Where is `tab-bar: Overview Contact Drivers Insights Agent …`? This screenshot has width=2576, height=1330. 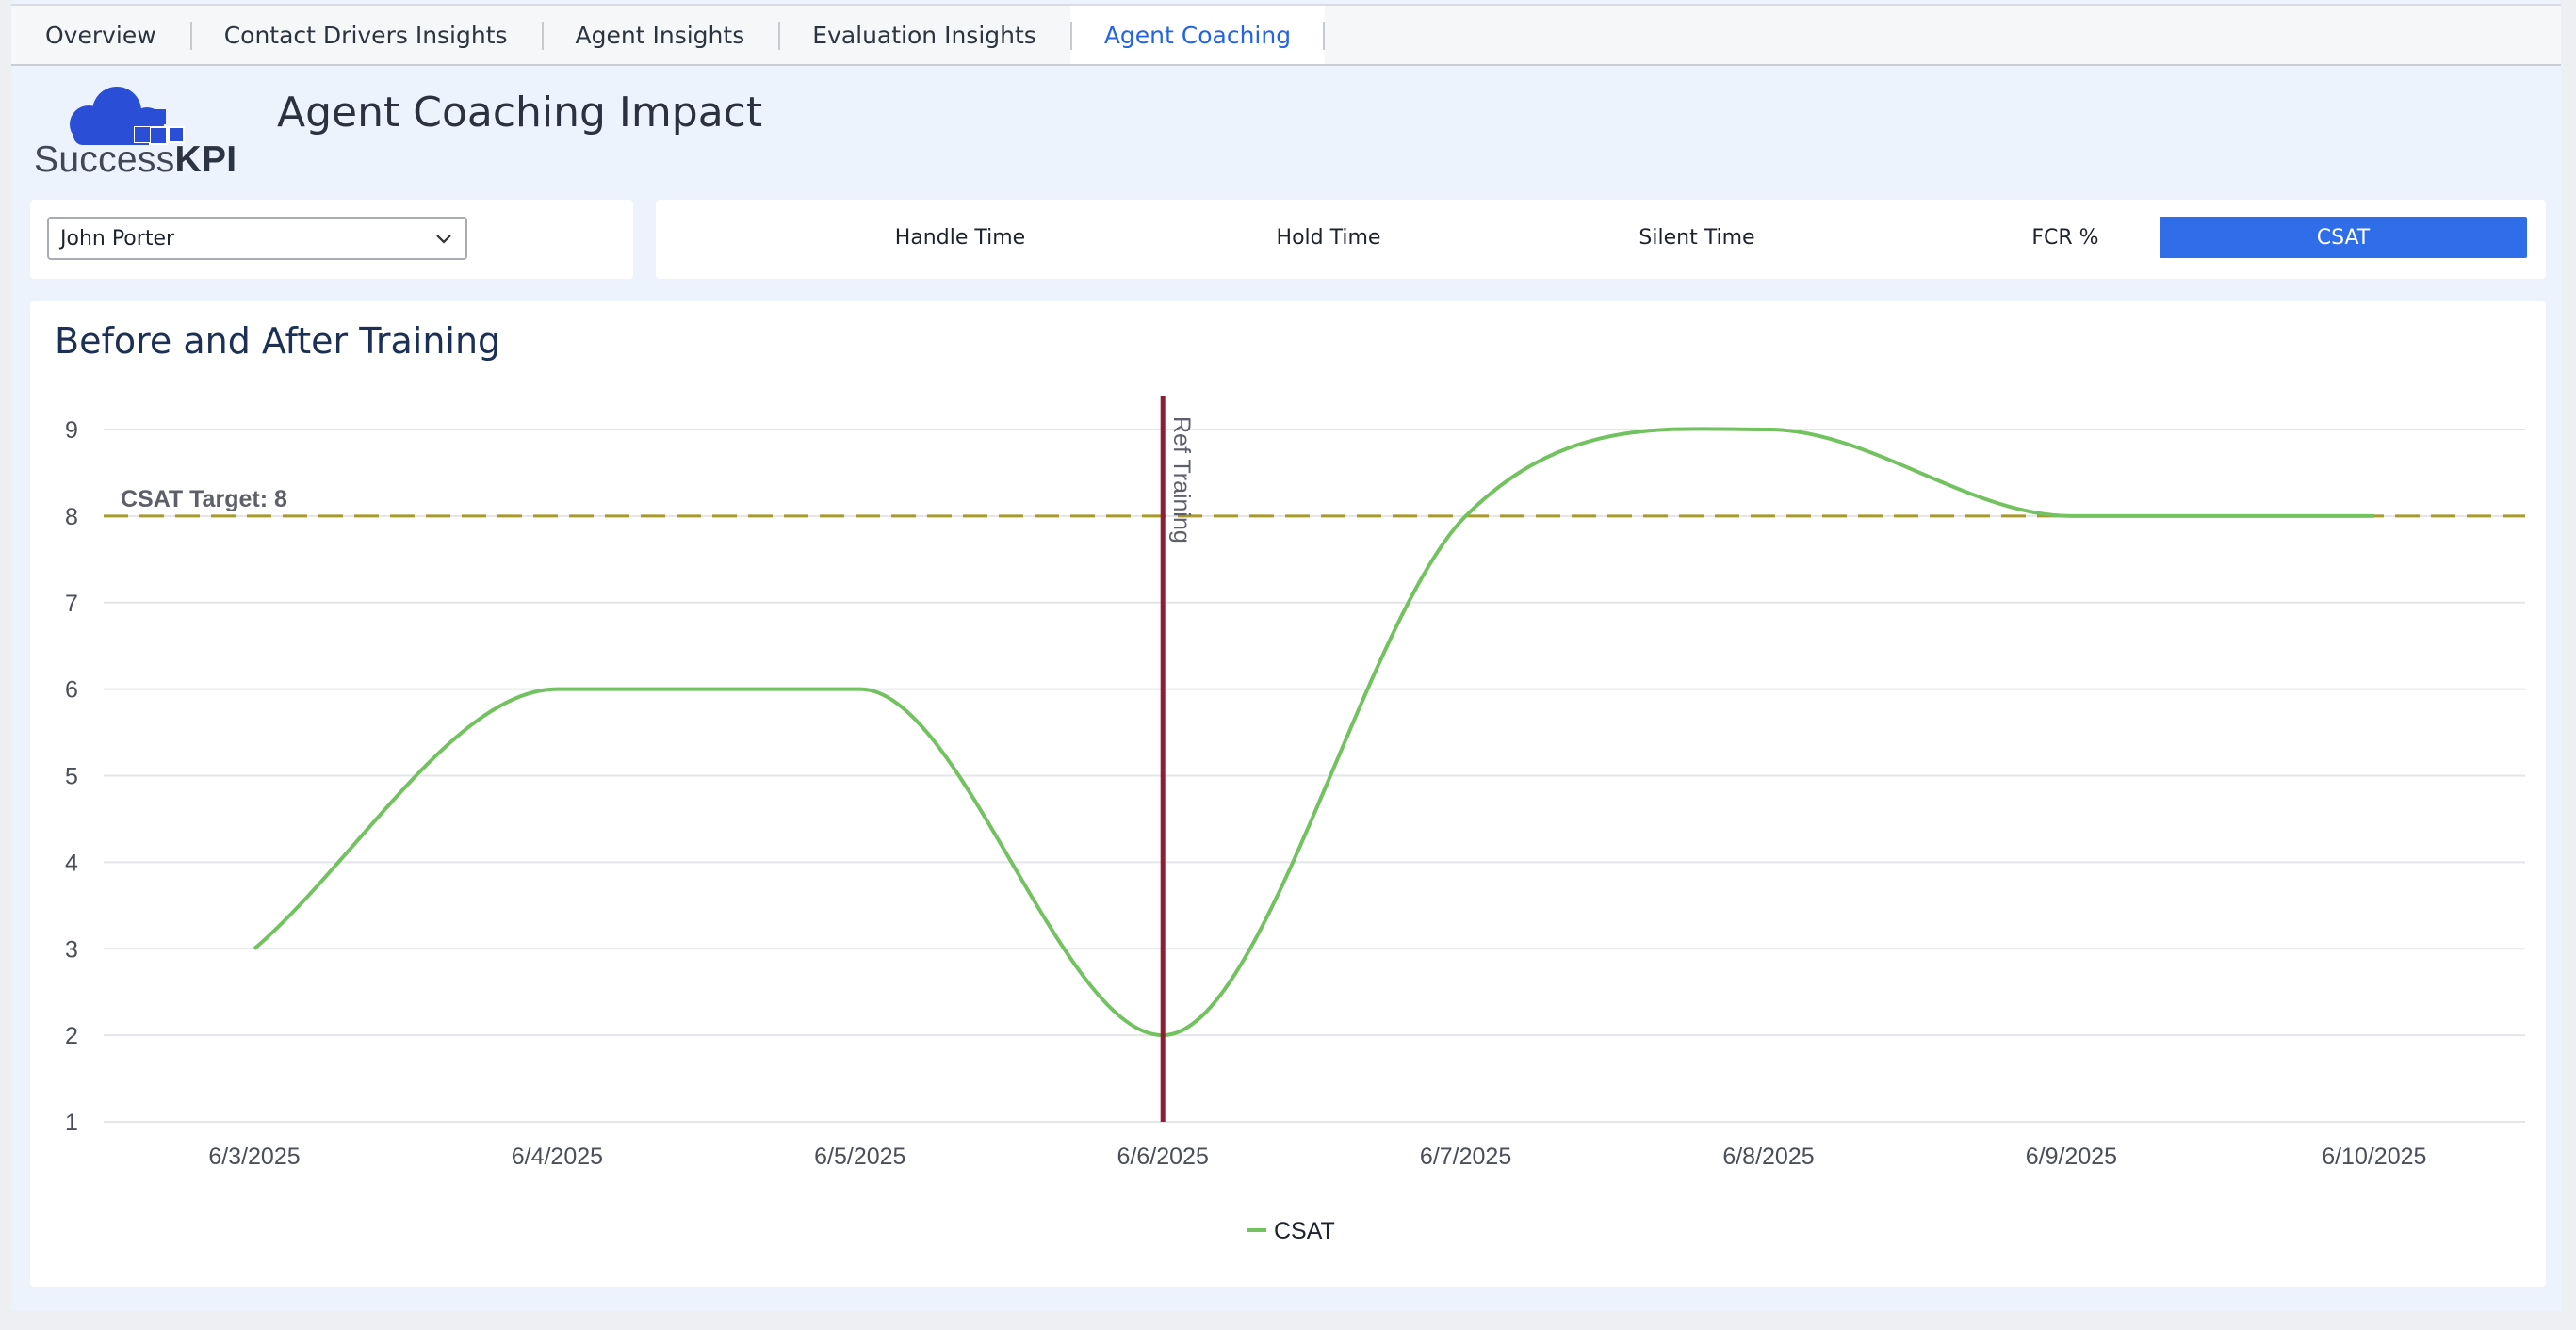
tab-bar: Overview Contact Drivers Insights Agent … is located at coordinates (1286, 35).